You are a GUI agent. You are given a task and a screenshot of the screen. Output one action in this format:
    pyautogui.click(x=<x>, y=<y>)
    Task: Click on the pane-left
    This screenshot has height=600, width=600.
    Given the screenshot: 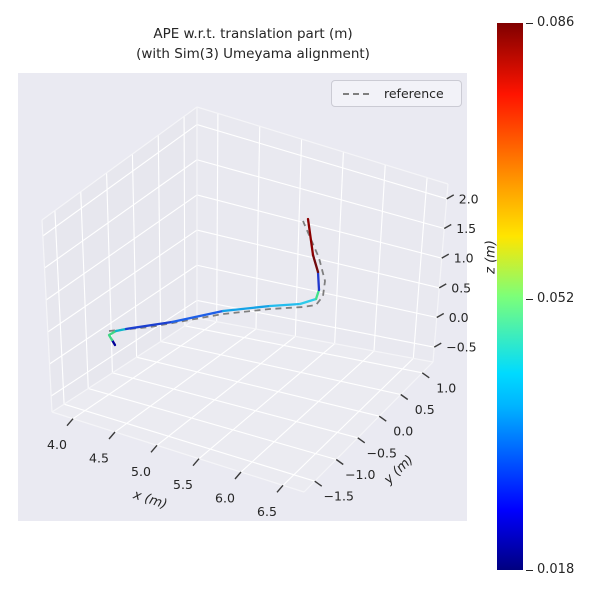 What is the action you would take?
    pyautogui.click(x=119, y=259)
    